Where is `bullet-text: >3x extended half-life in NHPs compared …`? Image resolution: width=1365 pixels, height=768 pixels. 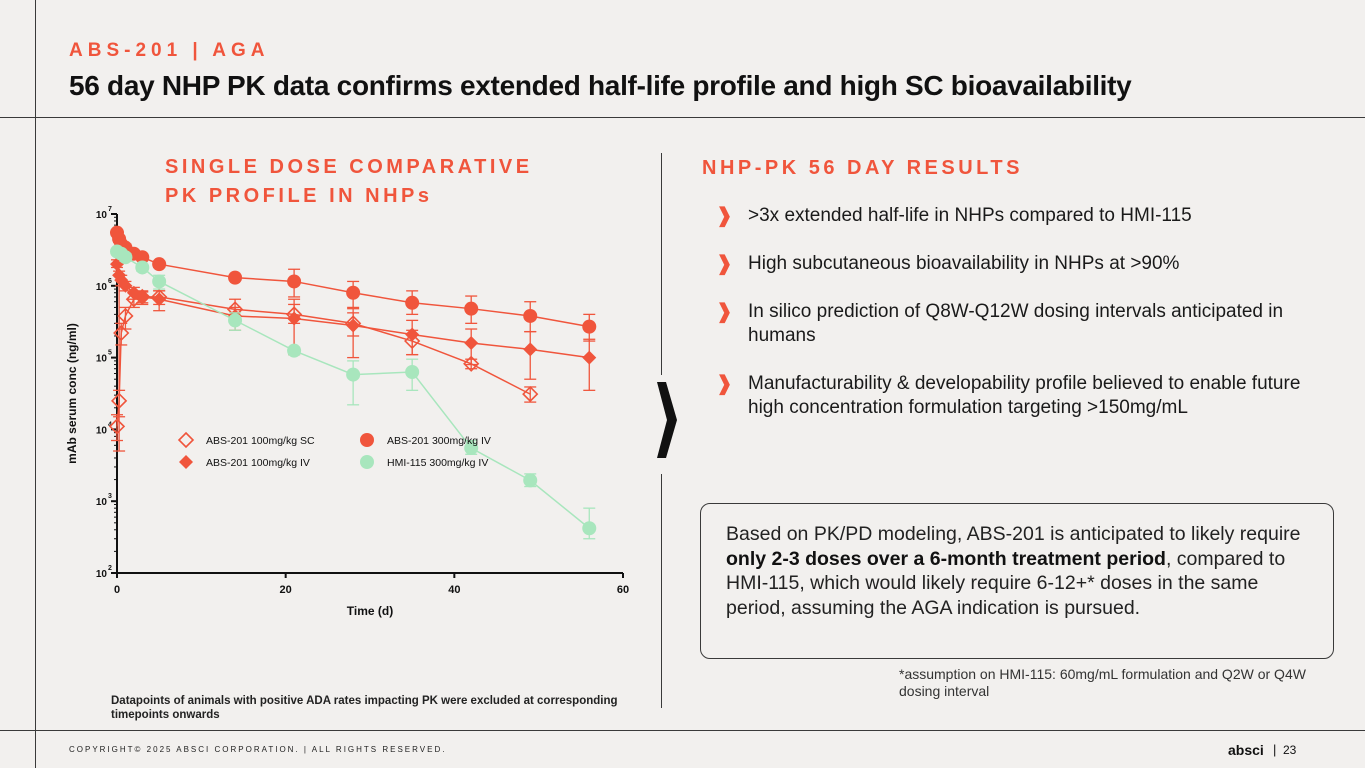 bullet-text: >3x extended half-life in NHPs compared … is located at coordinates (970, 215).